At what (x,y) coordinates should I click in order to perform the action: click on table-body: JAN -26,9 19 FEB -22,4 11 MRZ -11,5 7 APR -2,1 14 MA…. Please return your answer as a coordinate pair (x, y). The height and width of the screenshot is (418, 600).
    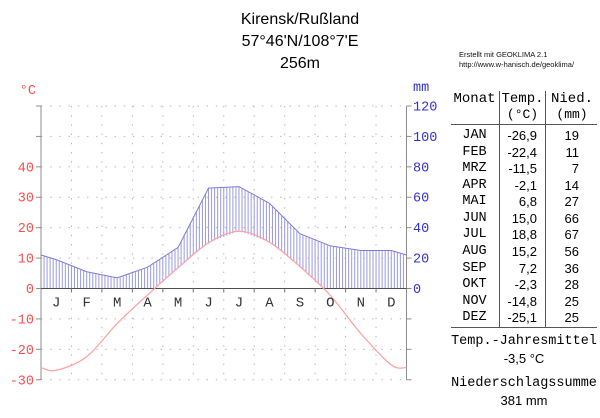
    Looking at the image, I should click on (524, 227).